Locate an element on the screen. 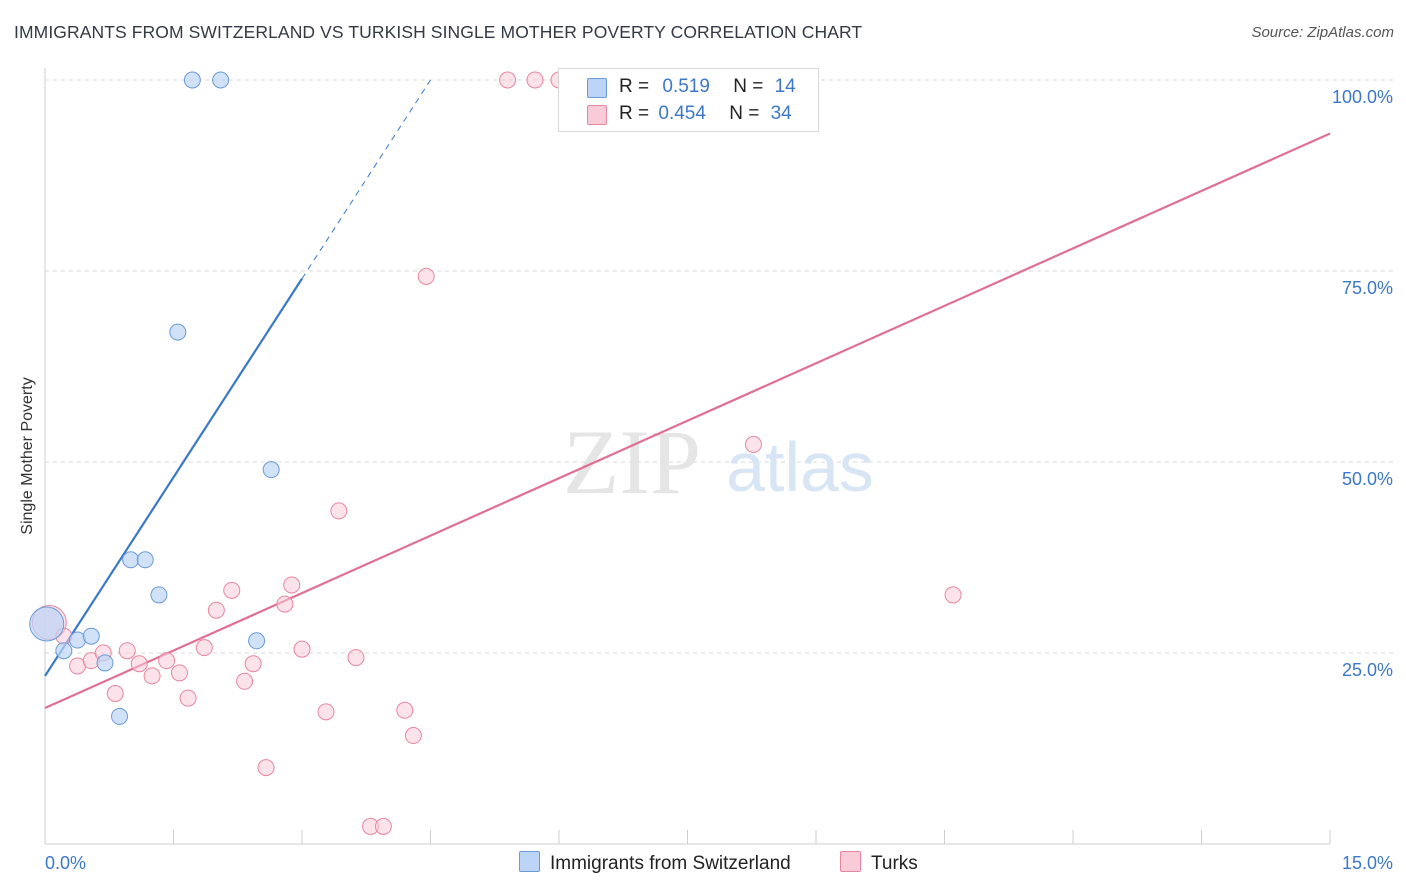  legend-label: Turks is located at coordinates (894, 863).